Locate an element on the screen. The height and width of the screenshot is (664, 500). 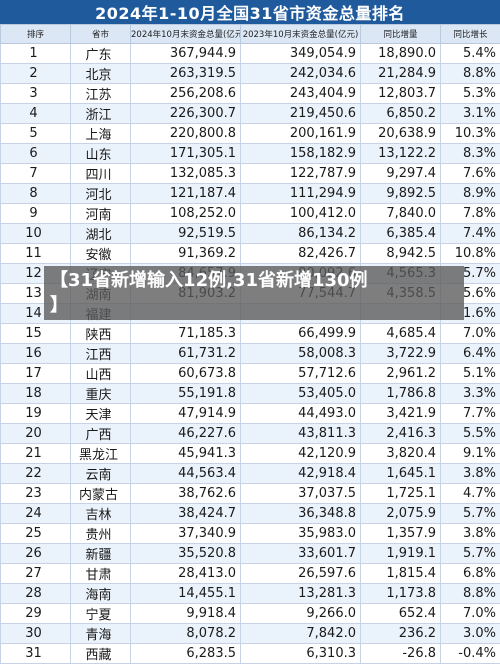
total-2023-cell: 57,712.6 is located at coordinates (301, 374).